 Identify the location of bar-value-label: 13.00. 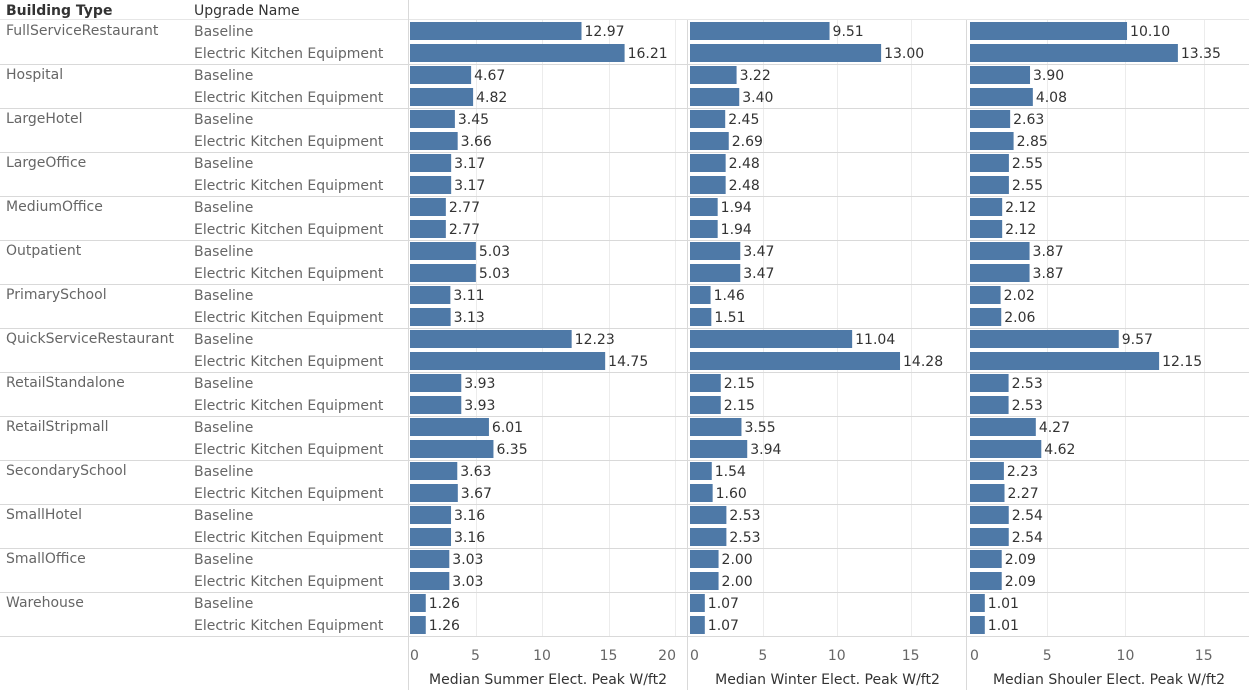
(904, 54).